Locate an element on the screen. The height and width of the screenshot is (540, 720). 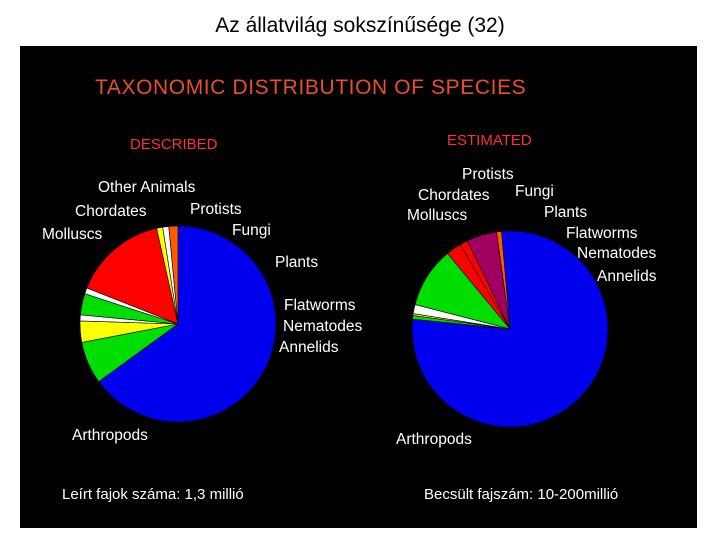
described-label-molluscs: Molluscs is located at coordinates (72, 234).